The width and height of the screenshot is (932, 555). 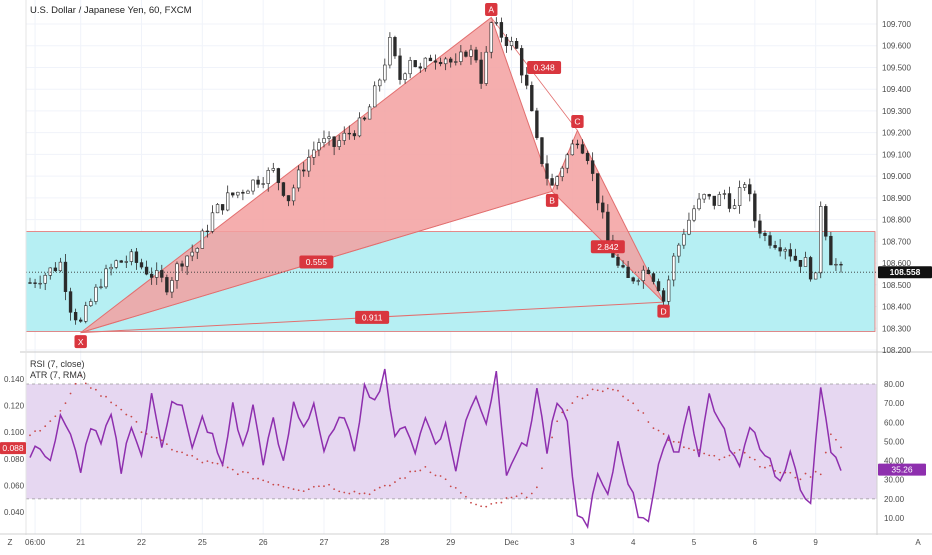 What do you see at coordinates (894, 403) in the screenshot?
I see `rsi-tick-label: 70.00` at bounding box center [894, 403].